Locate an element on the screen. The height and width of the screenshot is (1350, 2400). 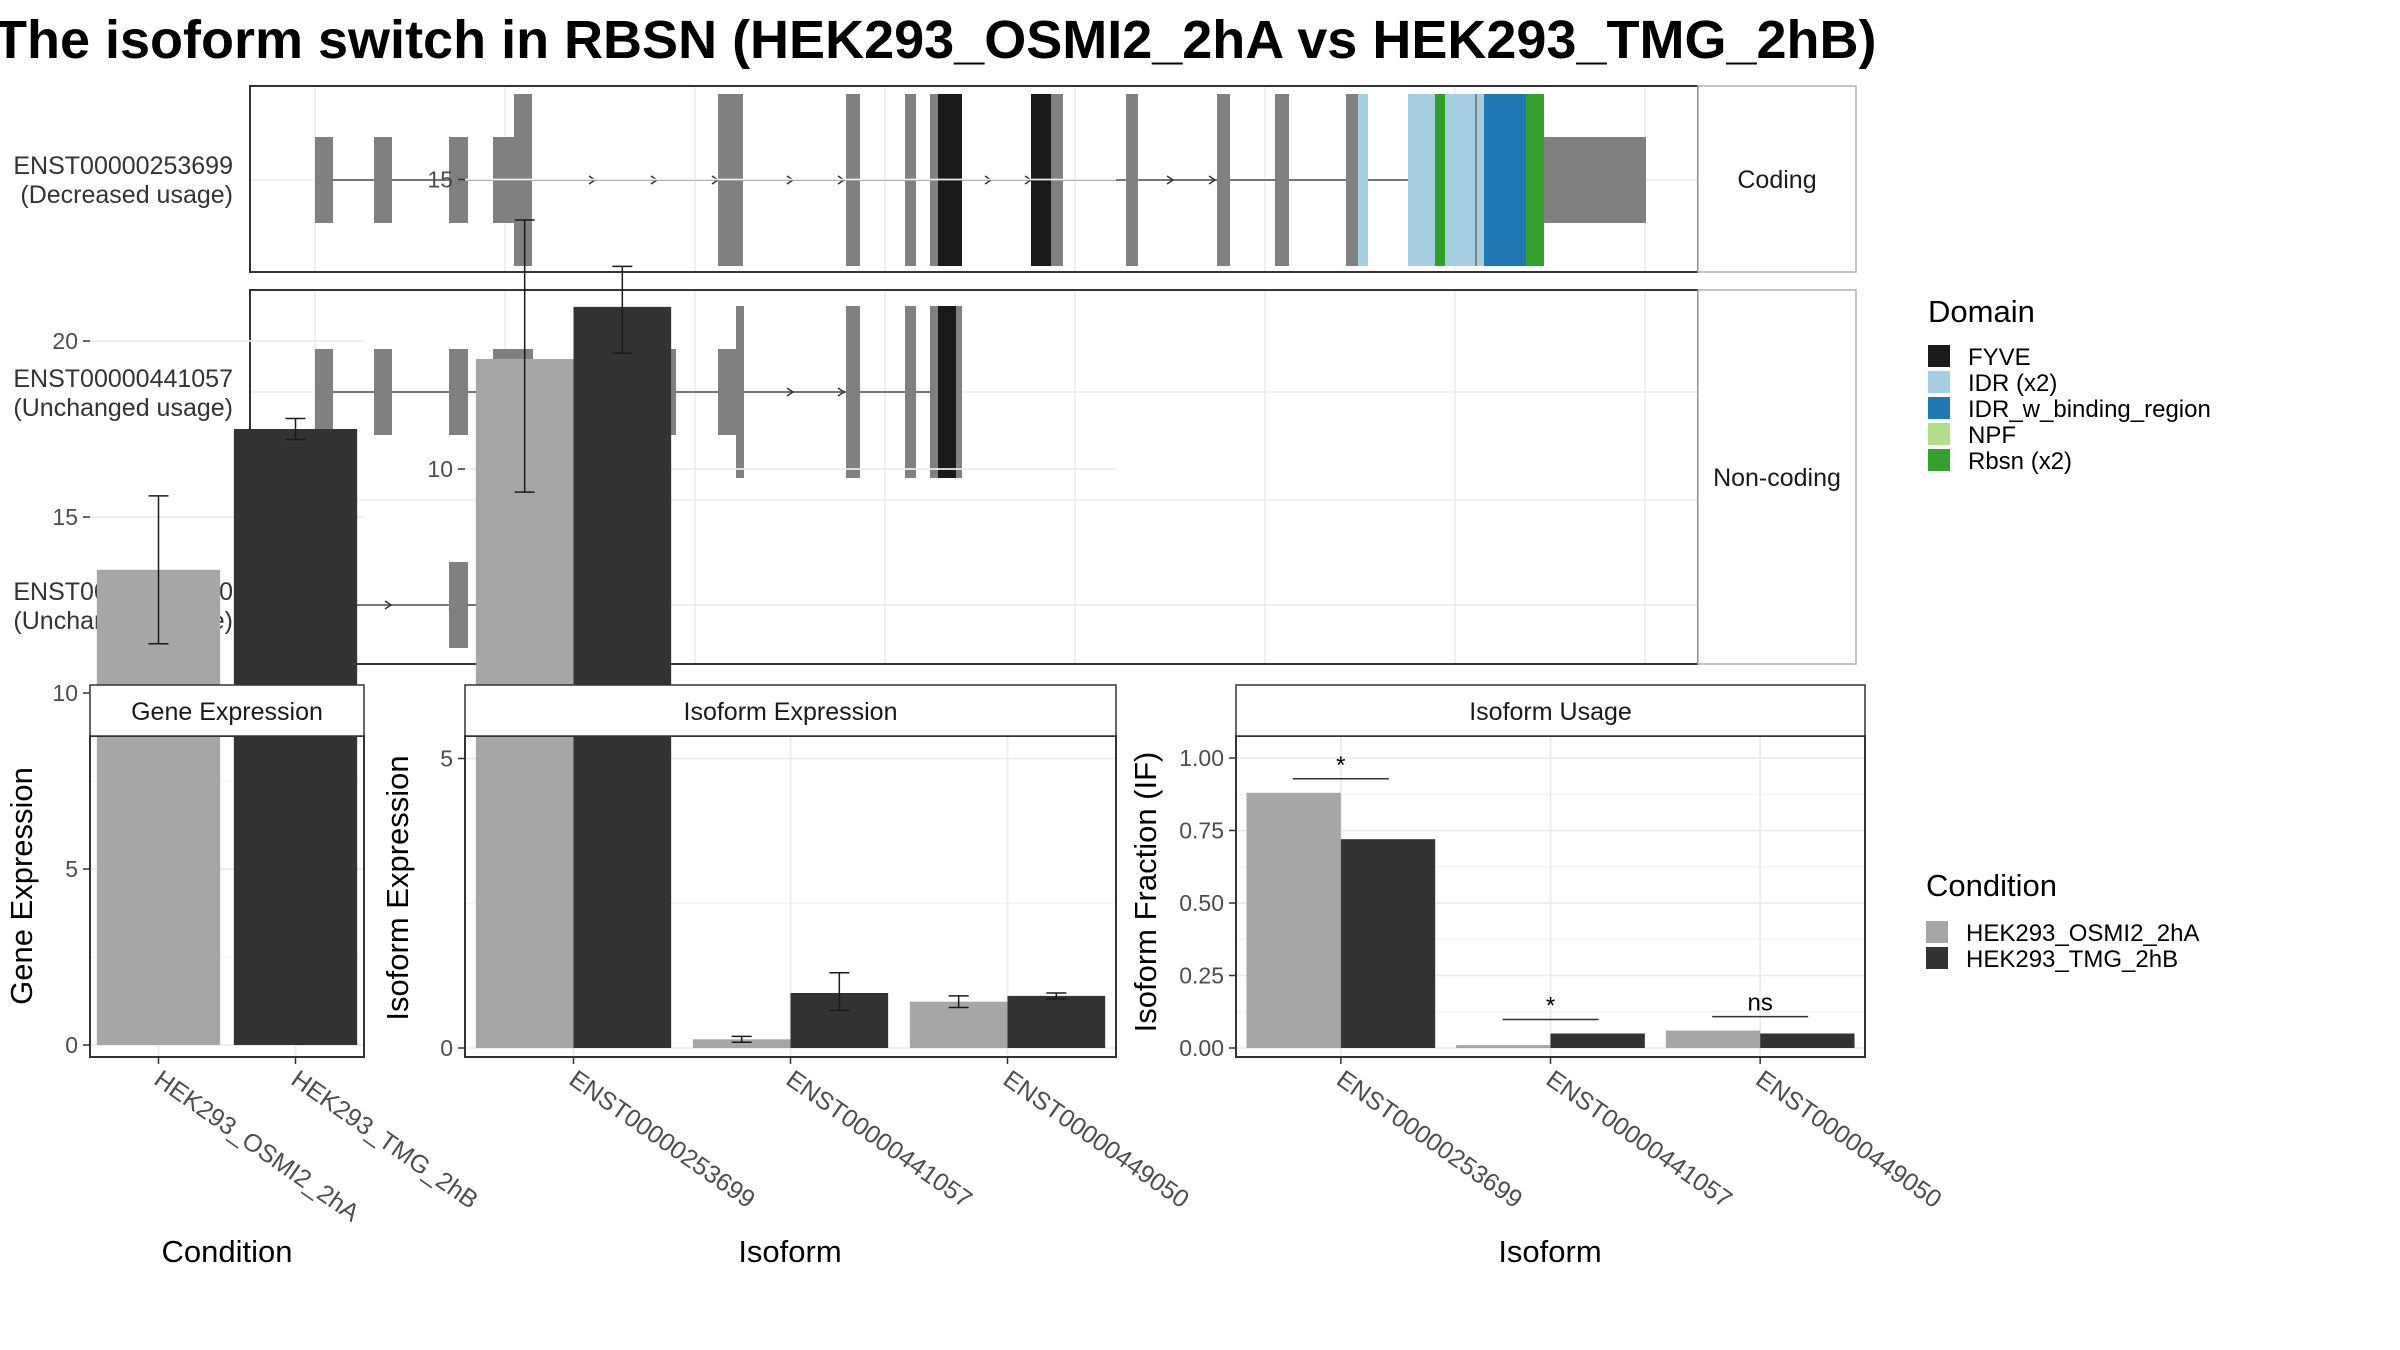
fyve-domain is located at coordinates (947, 392).